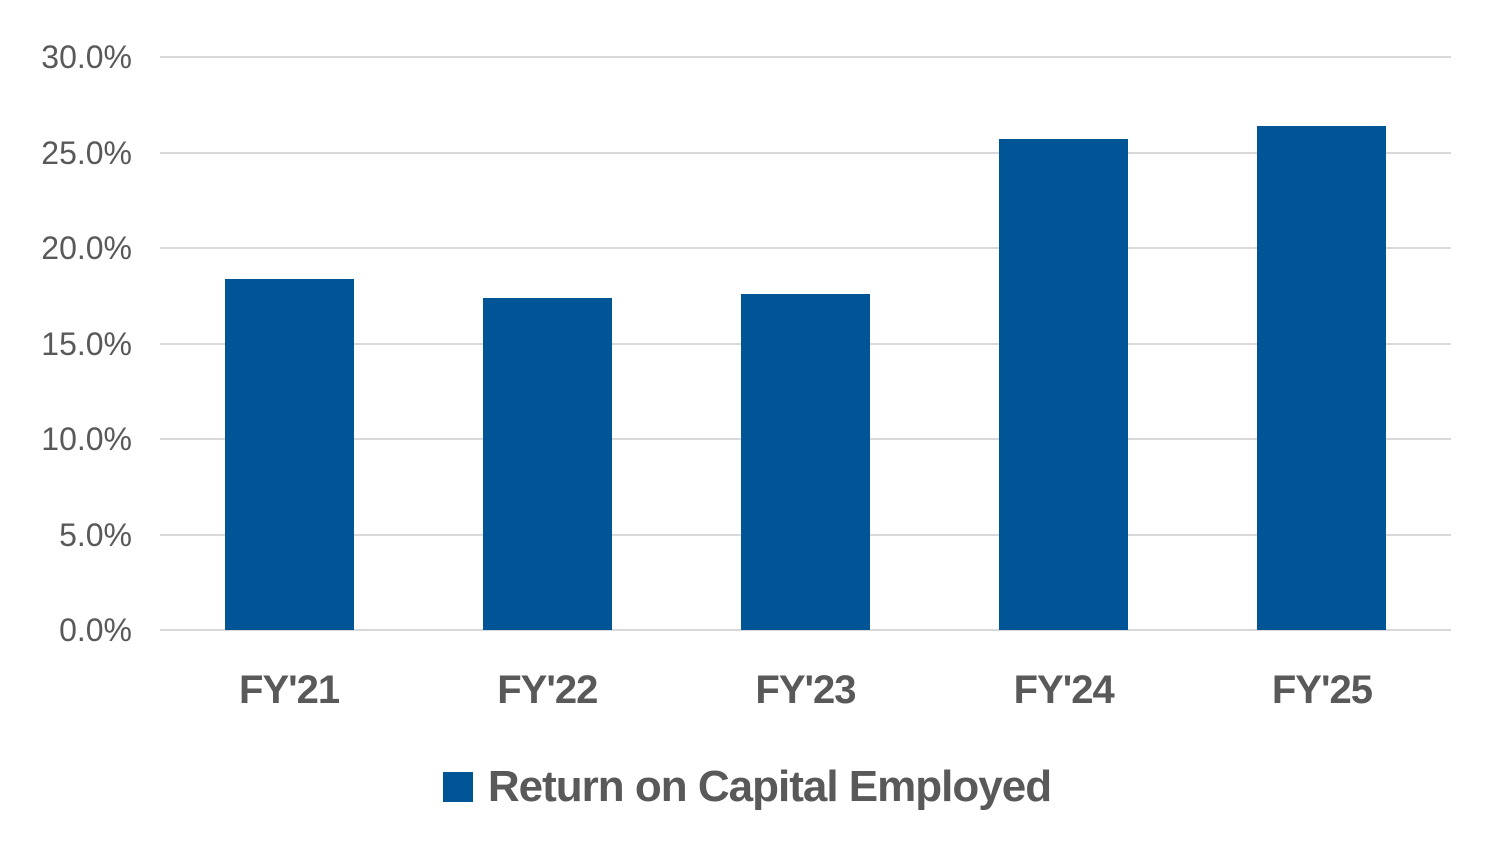 The height and width of the screenshot is (857, 1494). What do you see at coordinates (86, 57) in the screenshot?
I see `y-tick-label: 30.0%` at bounding box center [86, 57].